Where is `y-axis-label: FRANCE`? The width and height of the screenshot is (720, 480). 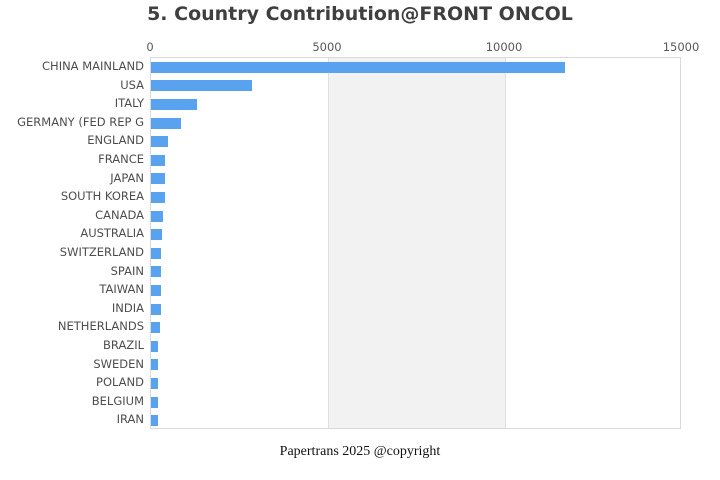
y-axis-label: FRANCE is located at coordinates (121, 159).